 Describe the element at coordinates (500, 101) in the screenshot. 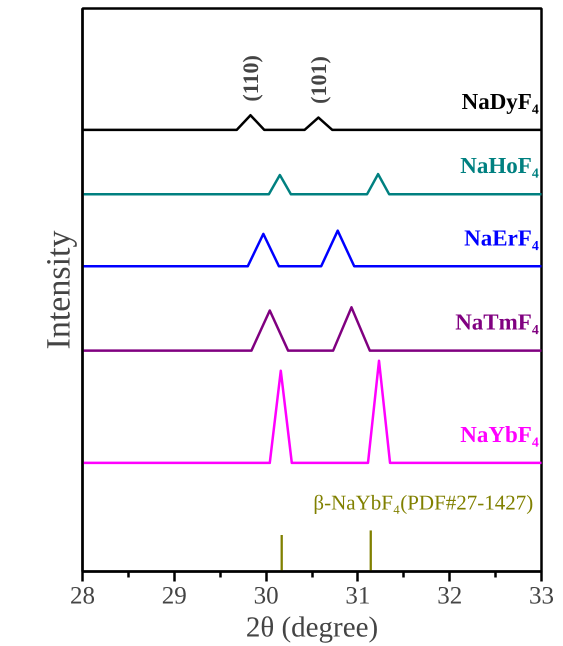

I see `series-label: NaDyF₄` at that location.